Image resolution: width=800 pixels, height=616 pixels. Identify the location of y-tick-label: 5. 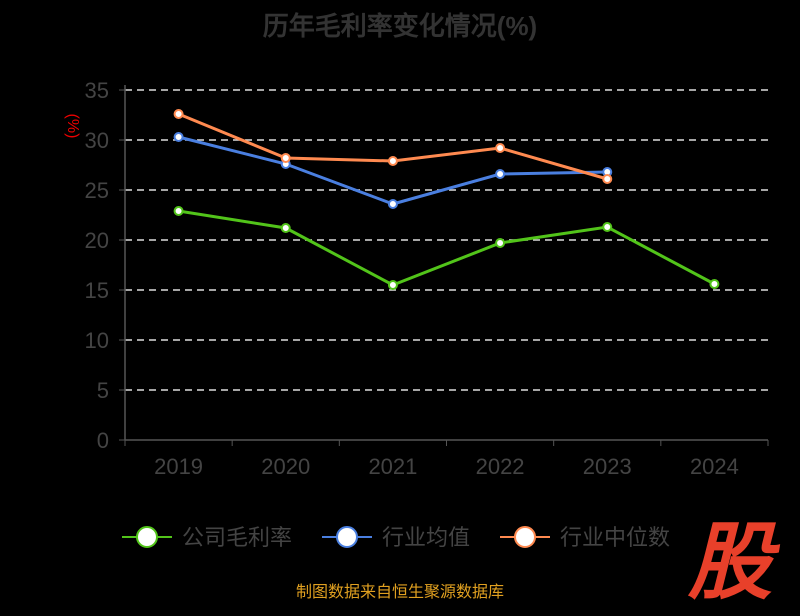
(103, 390).